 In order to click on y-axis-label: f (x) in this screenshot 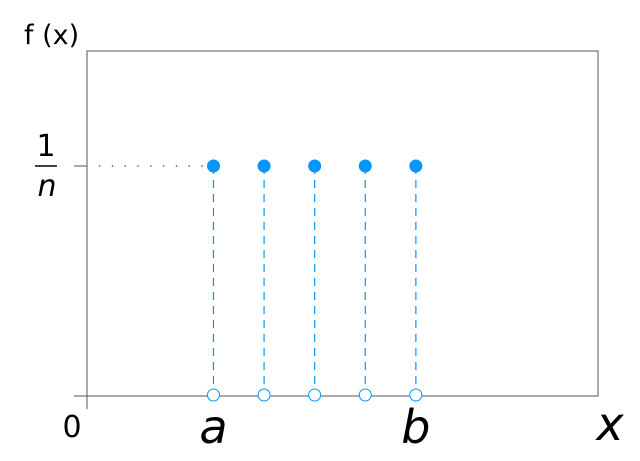, I will do `click(51, 35)`.